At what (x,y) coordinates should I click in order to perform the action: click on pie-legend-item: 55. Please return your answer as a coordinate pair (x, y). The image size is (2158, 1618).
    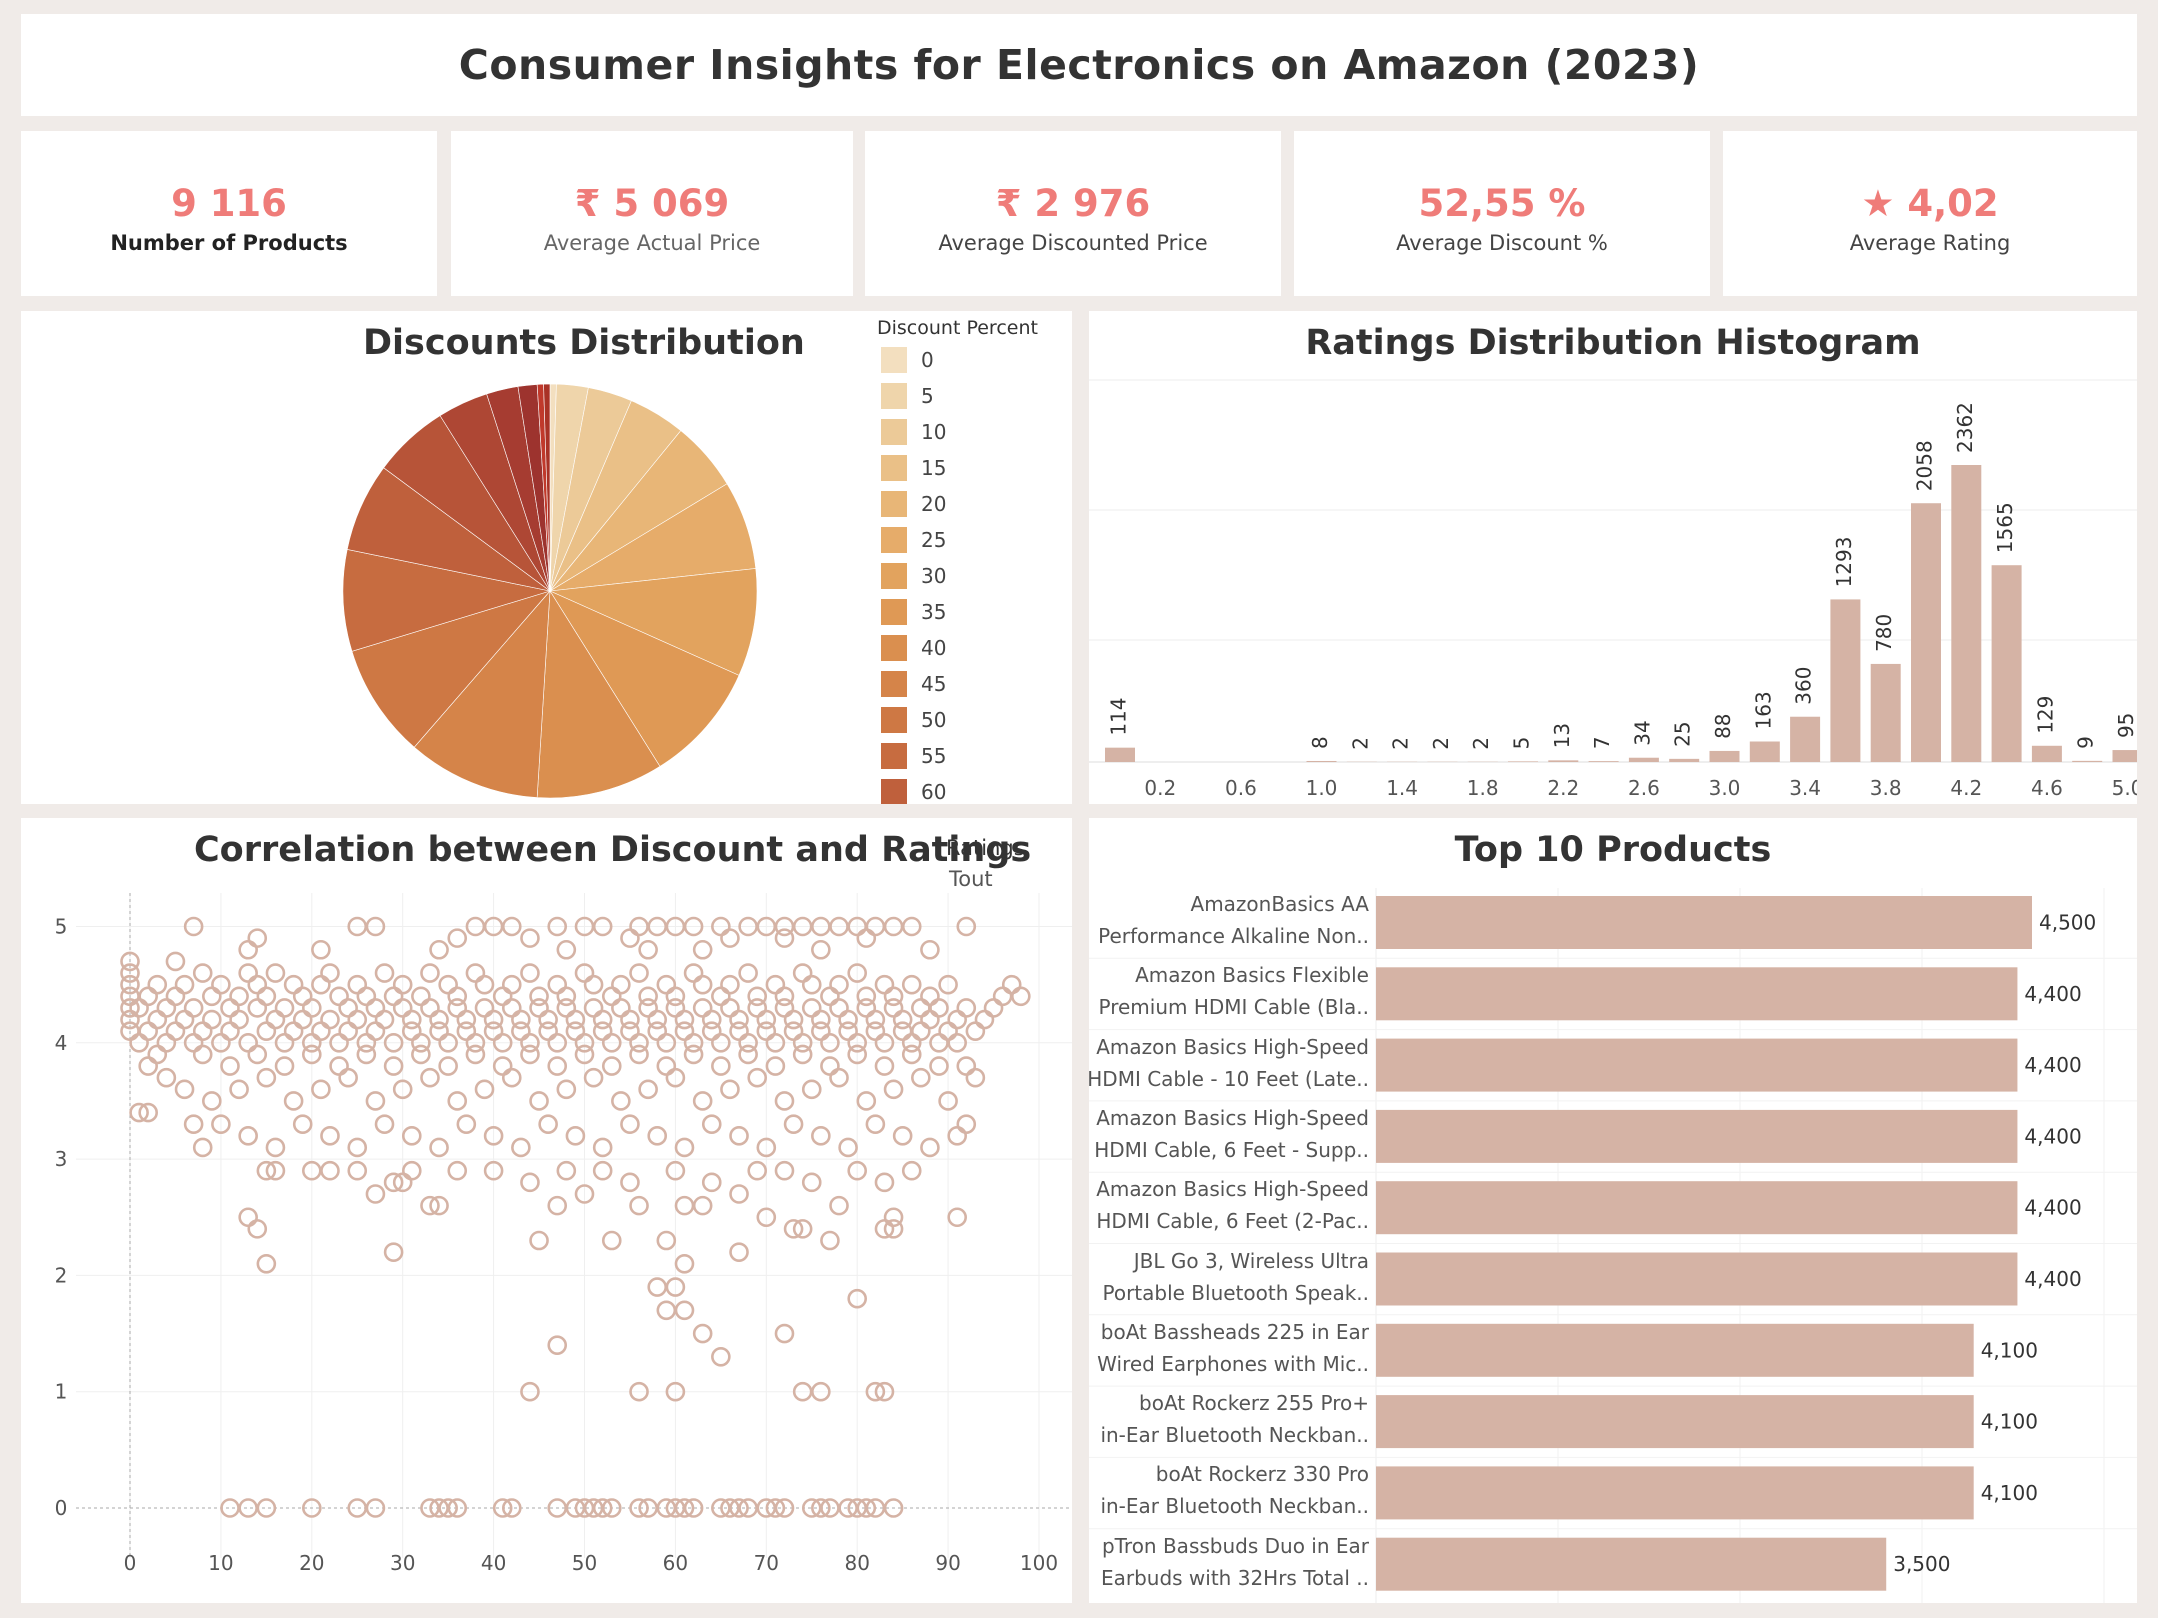
    Looking at the image, I should click on (913, 756).